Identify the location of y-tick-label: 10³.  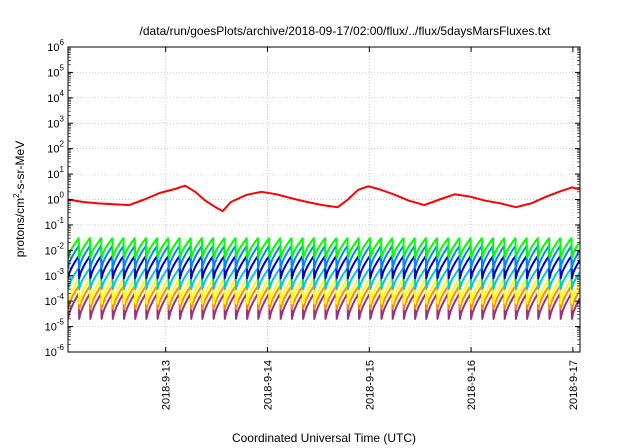
(55, 122).